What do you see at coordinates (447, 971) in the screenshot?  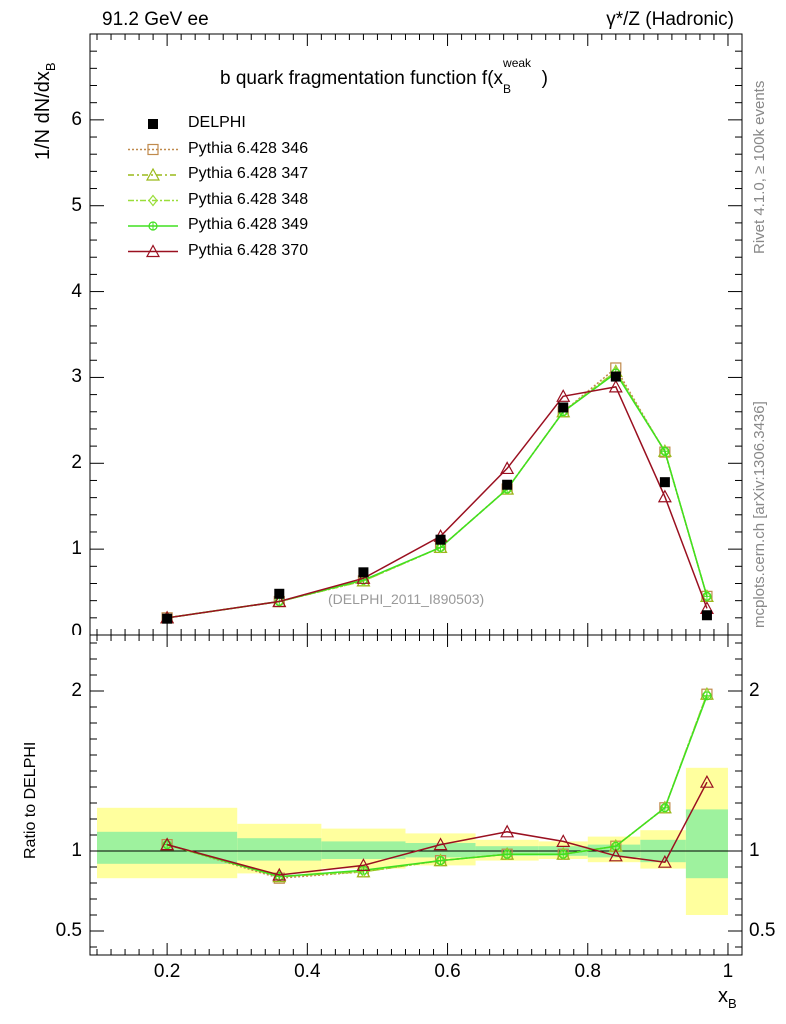 I see `x-tick-label: 0.6` at bounding box center [447, 971].